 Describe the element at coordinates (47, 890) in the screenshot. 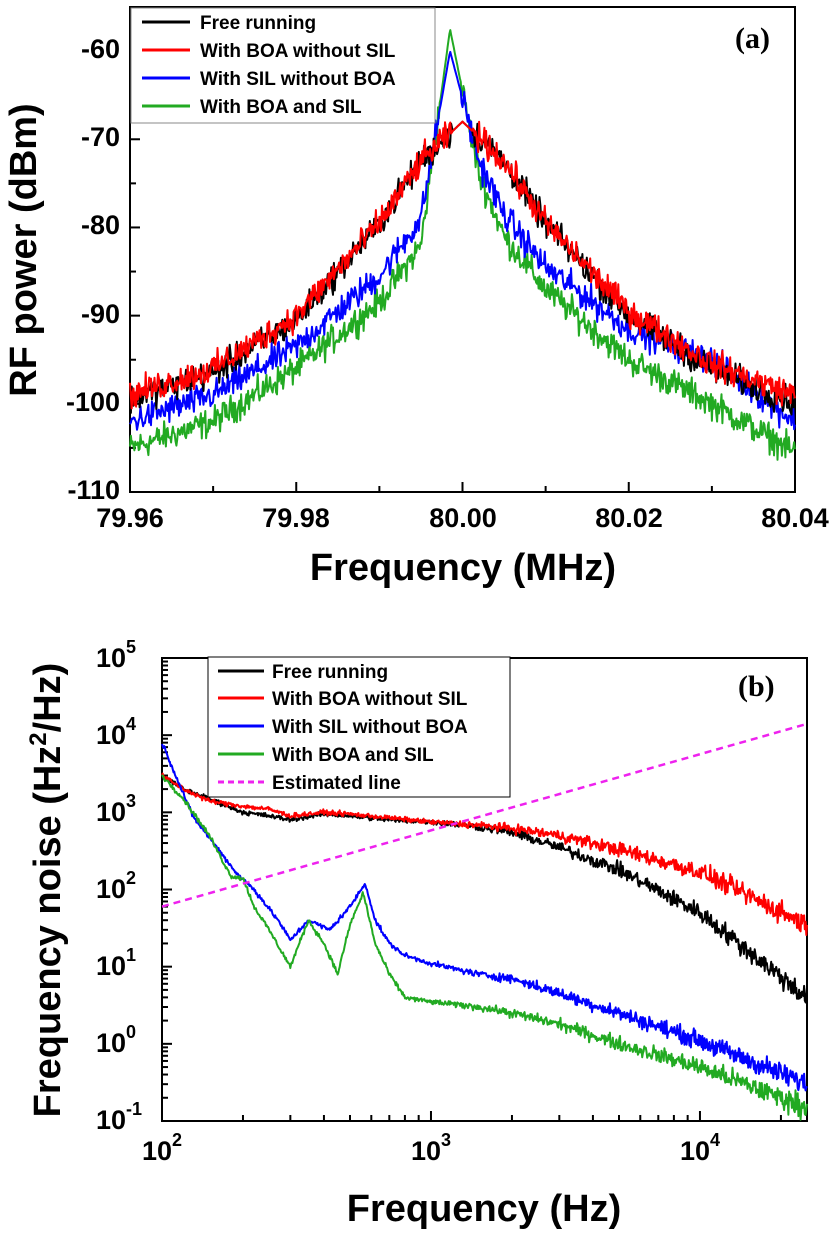

I see `chart-b-y-axis-title: Frequency noise (Hz2/Hz)` at that location.